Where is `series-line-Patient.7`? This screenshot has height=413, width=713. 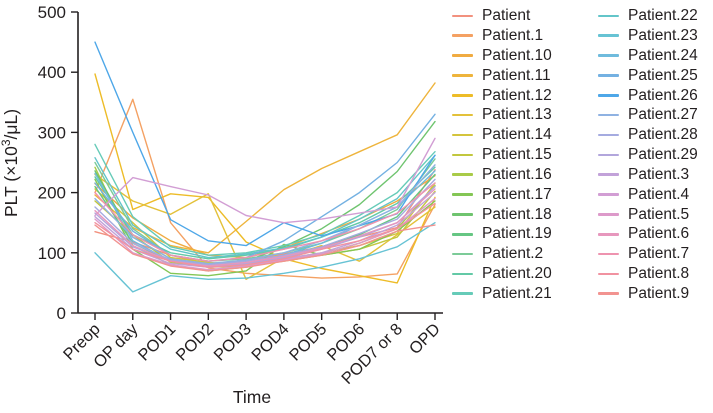 series-line-Patient.7 is located at coordinates (265, 222).